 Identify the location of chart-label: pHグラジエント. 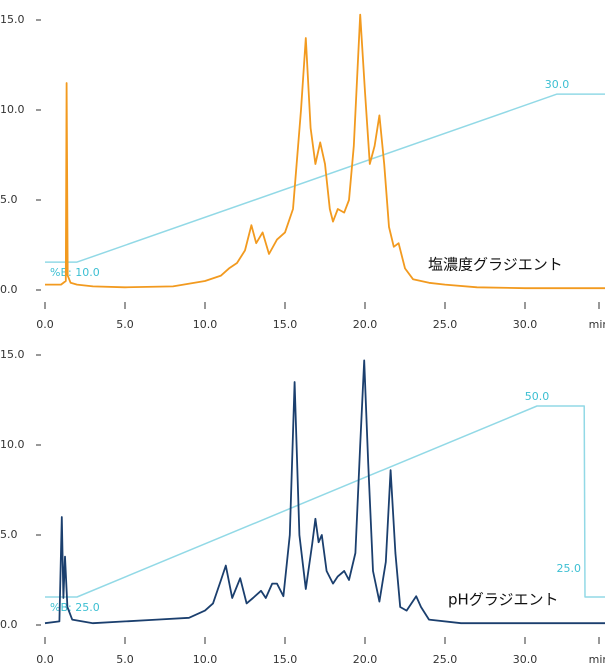
(503, 600).